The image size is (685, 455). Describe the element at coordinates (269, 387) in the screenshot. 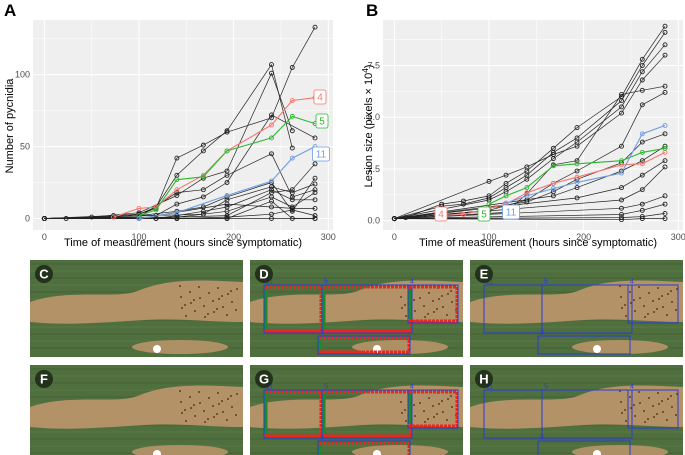

I see `measurement-box-label: 11` at that location.